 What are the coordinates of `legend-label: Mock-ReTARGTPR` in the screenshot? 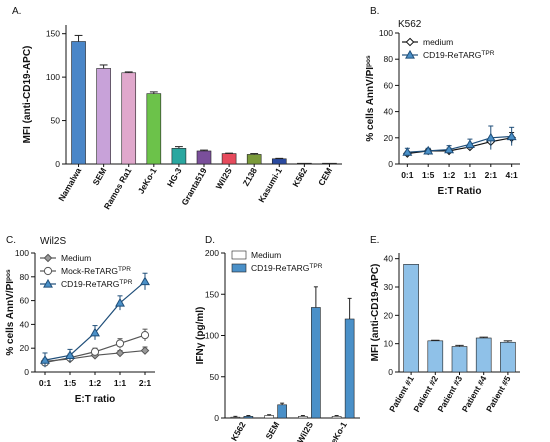 It's located at (96, 271).